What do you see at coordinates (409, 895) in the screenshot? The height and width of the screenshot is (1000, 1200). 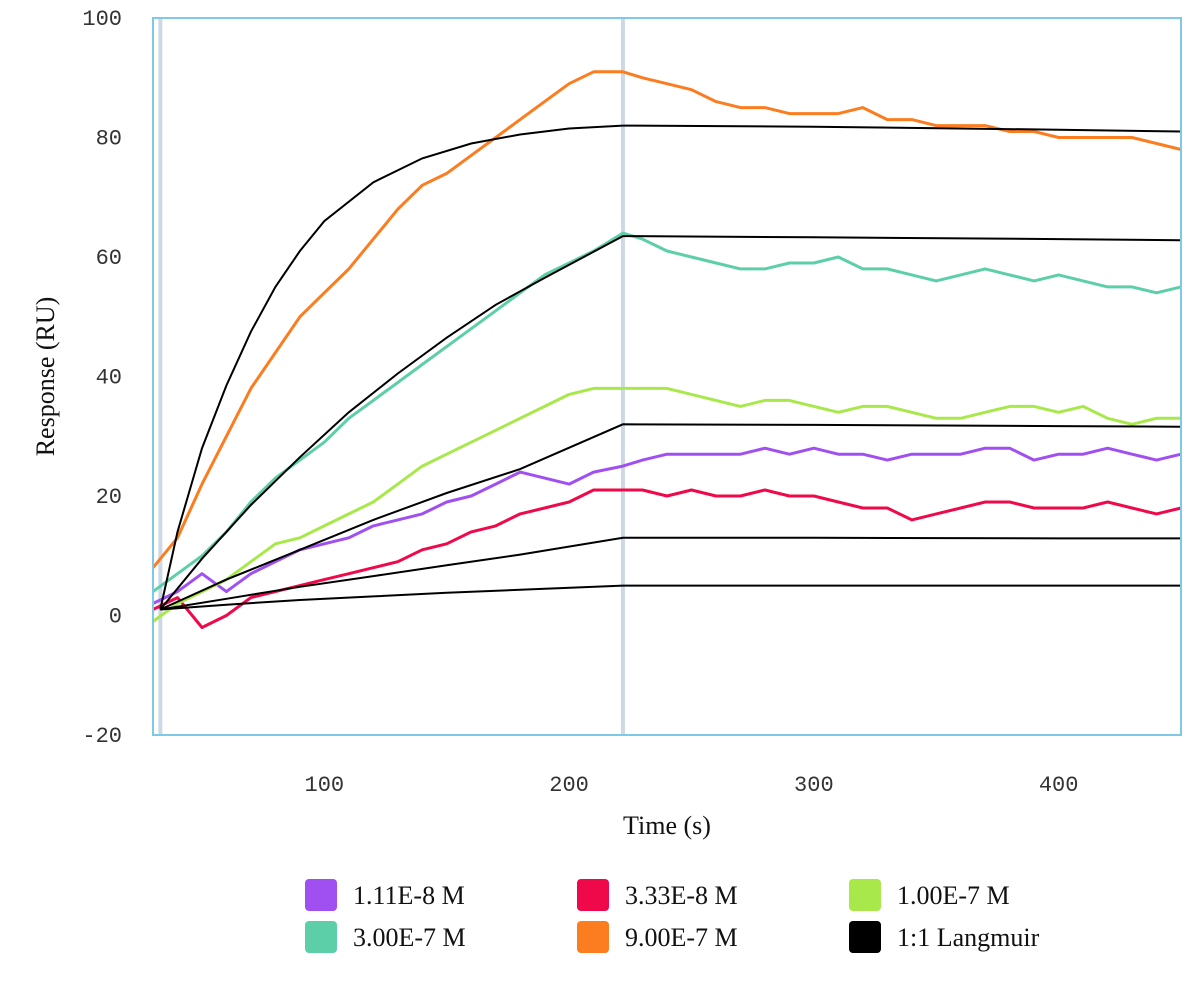 I see `legend-label: 1.11E-8 M` at bounding box center [409, 895].